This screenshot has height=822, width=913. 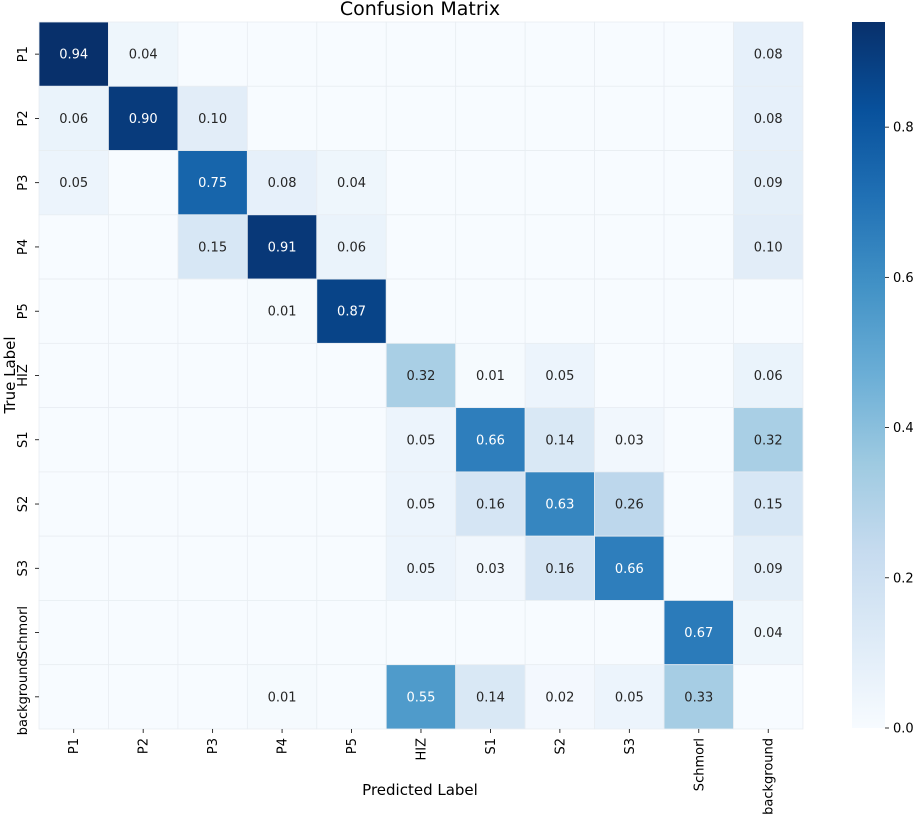 What do you see at coordinates (213, 746) in the screenshot?
I see `x-tick-label: P3` at bounding box center [213, 746].